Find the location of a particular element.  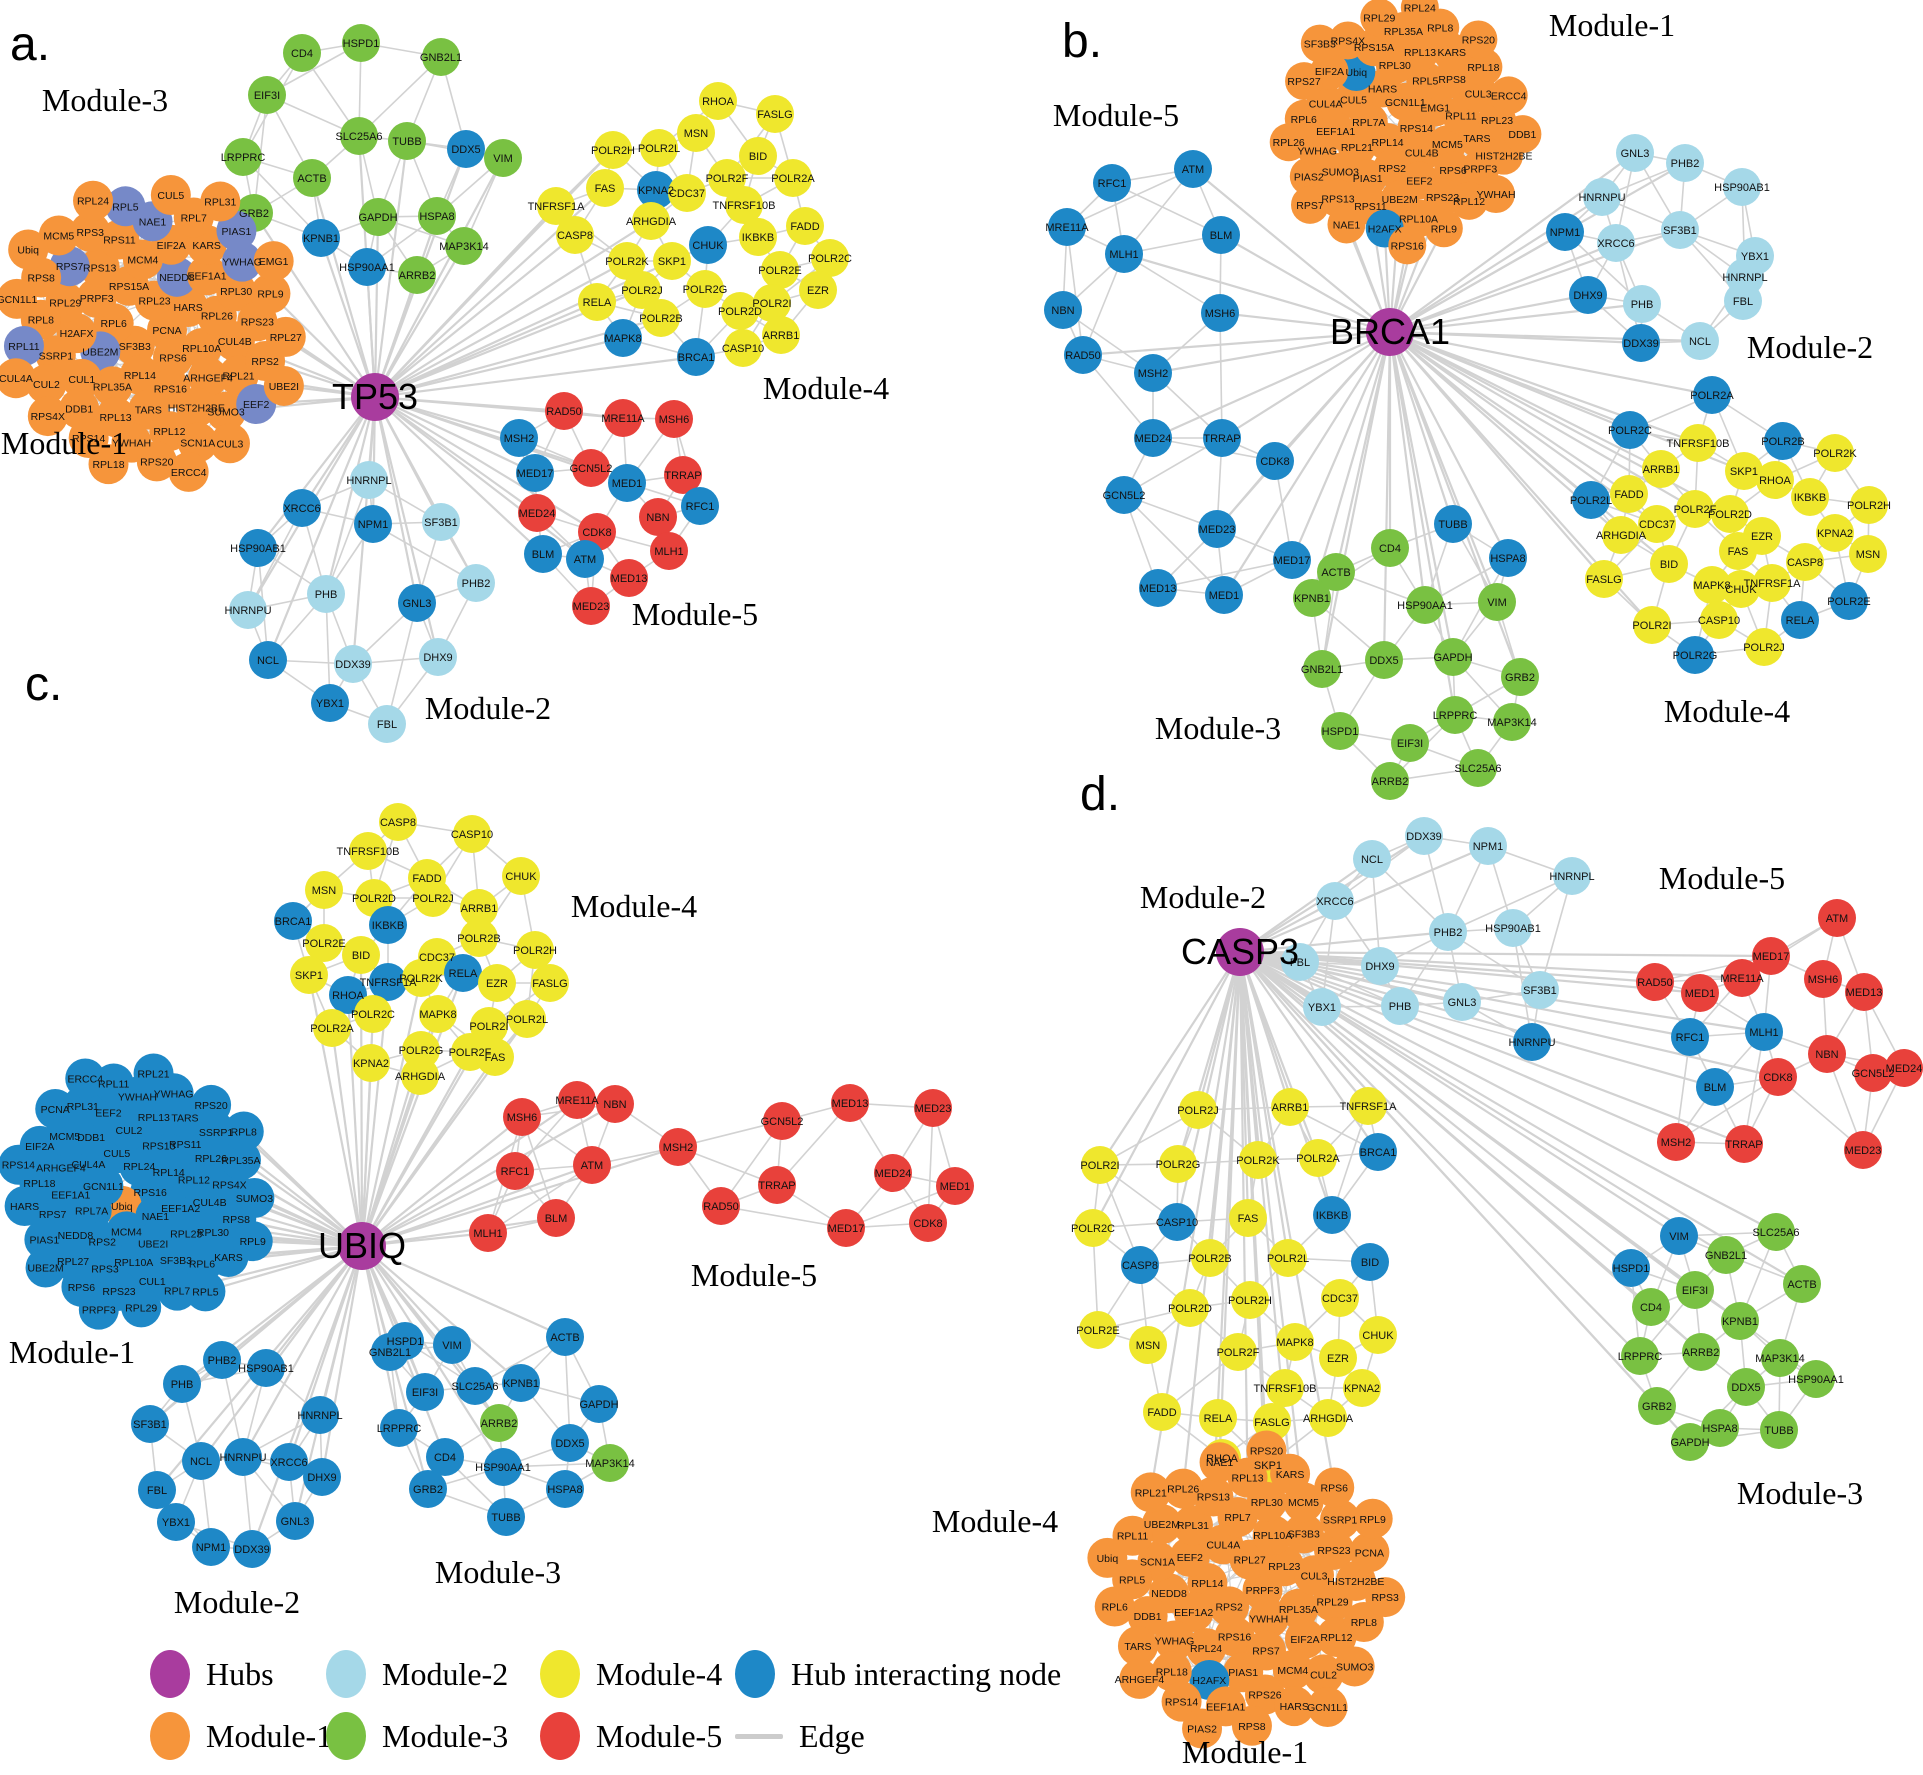

node-YBX1 is located at coordinates (330, 703).